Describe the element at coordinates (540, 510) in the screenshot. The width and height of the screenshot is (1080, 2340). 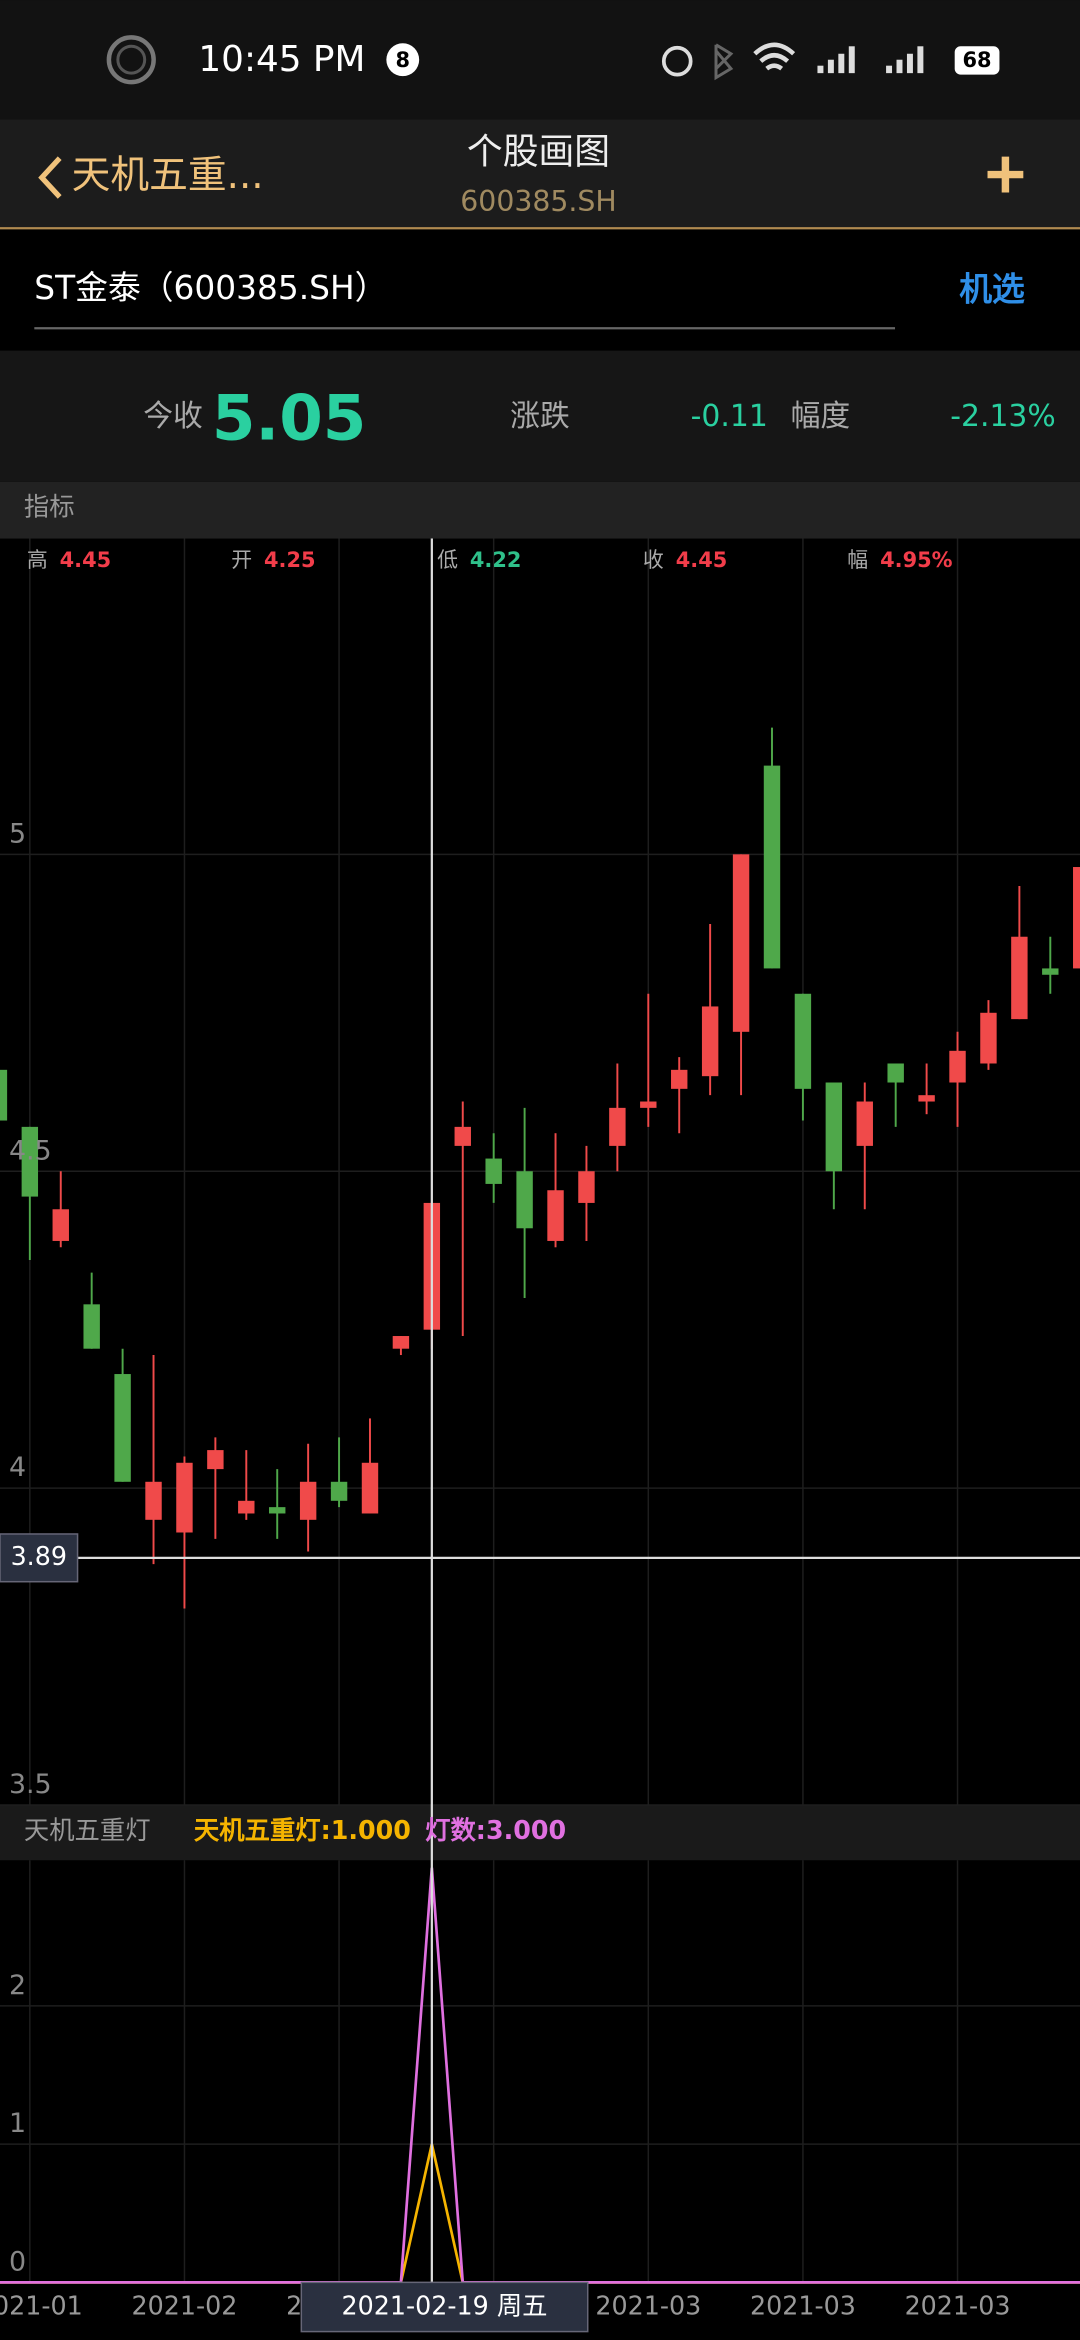
I see `indicator-tab` at that location.